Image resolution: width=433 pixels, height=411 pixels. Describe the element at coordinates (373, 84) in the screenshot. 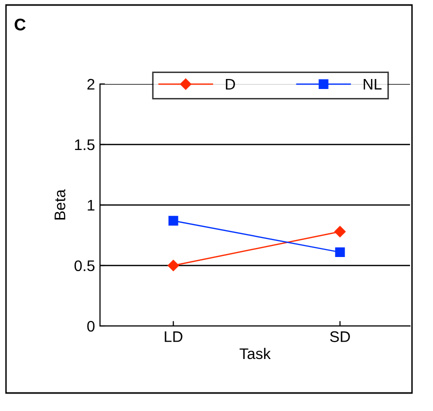

I see `legend-label: NL` at that location.